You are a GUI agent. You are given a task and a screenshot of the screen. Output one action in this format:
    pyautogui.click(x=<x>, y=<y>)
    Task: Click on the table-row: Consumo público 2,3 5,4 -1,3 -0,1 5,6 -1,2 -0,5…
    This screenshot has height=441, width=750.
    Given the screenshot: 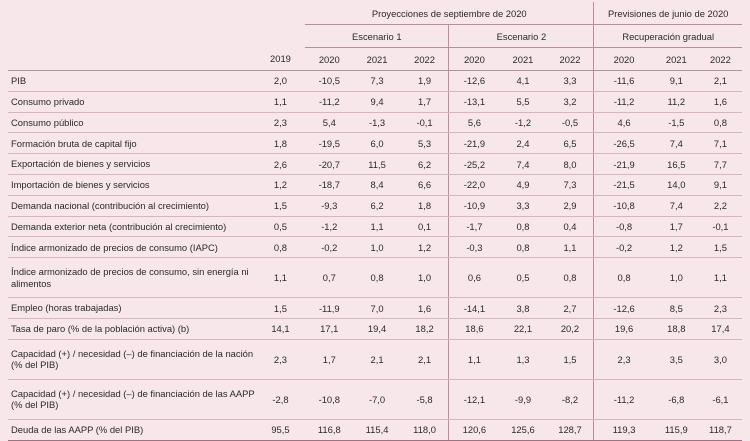 What is the action you would take?
    pyautogui.click(x=375, y=123)
    